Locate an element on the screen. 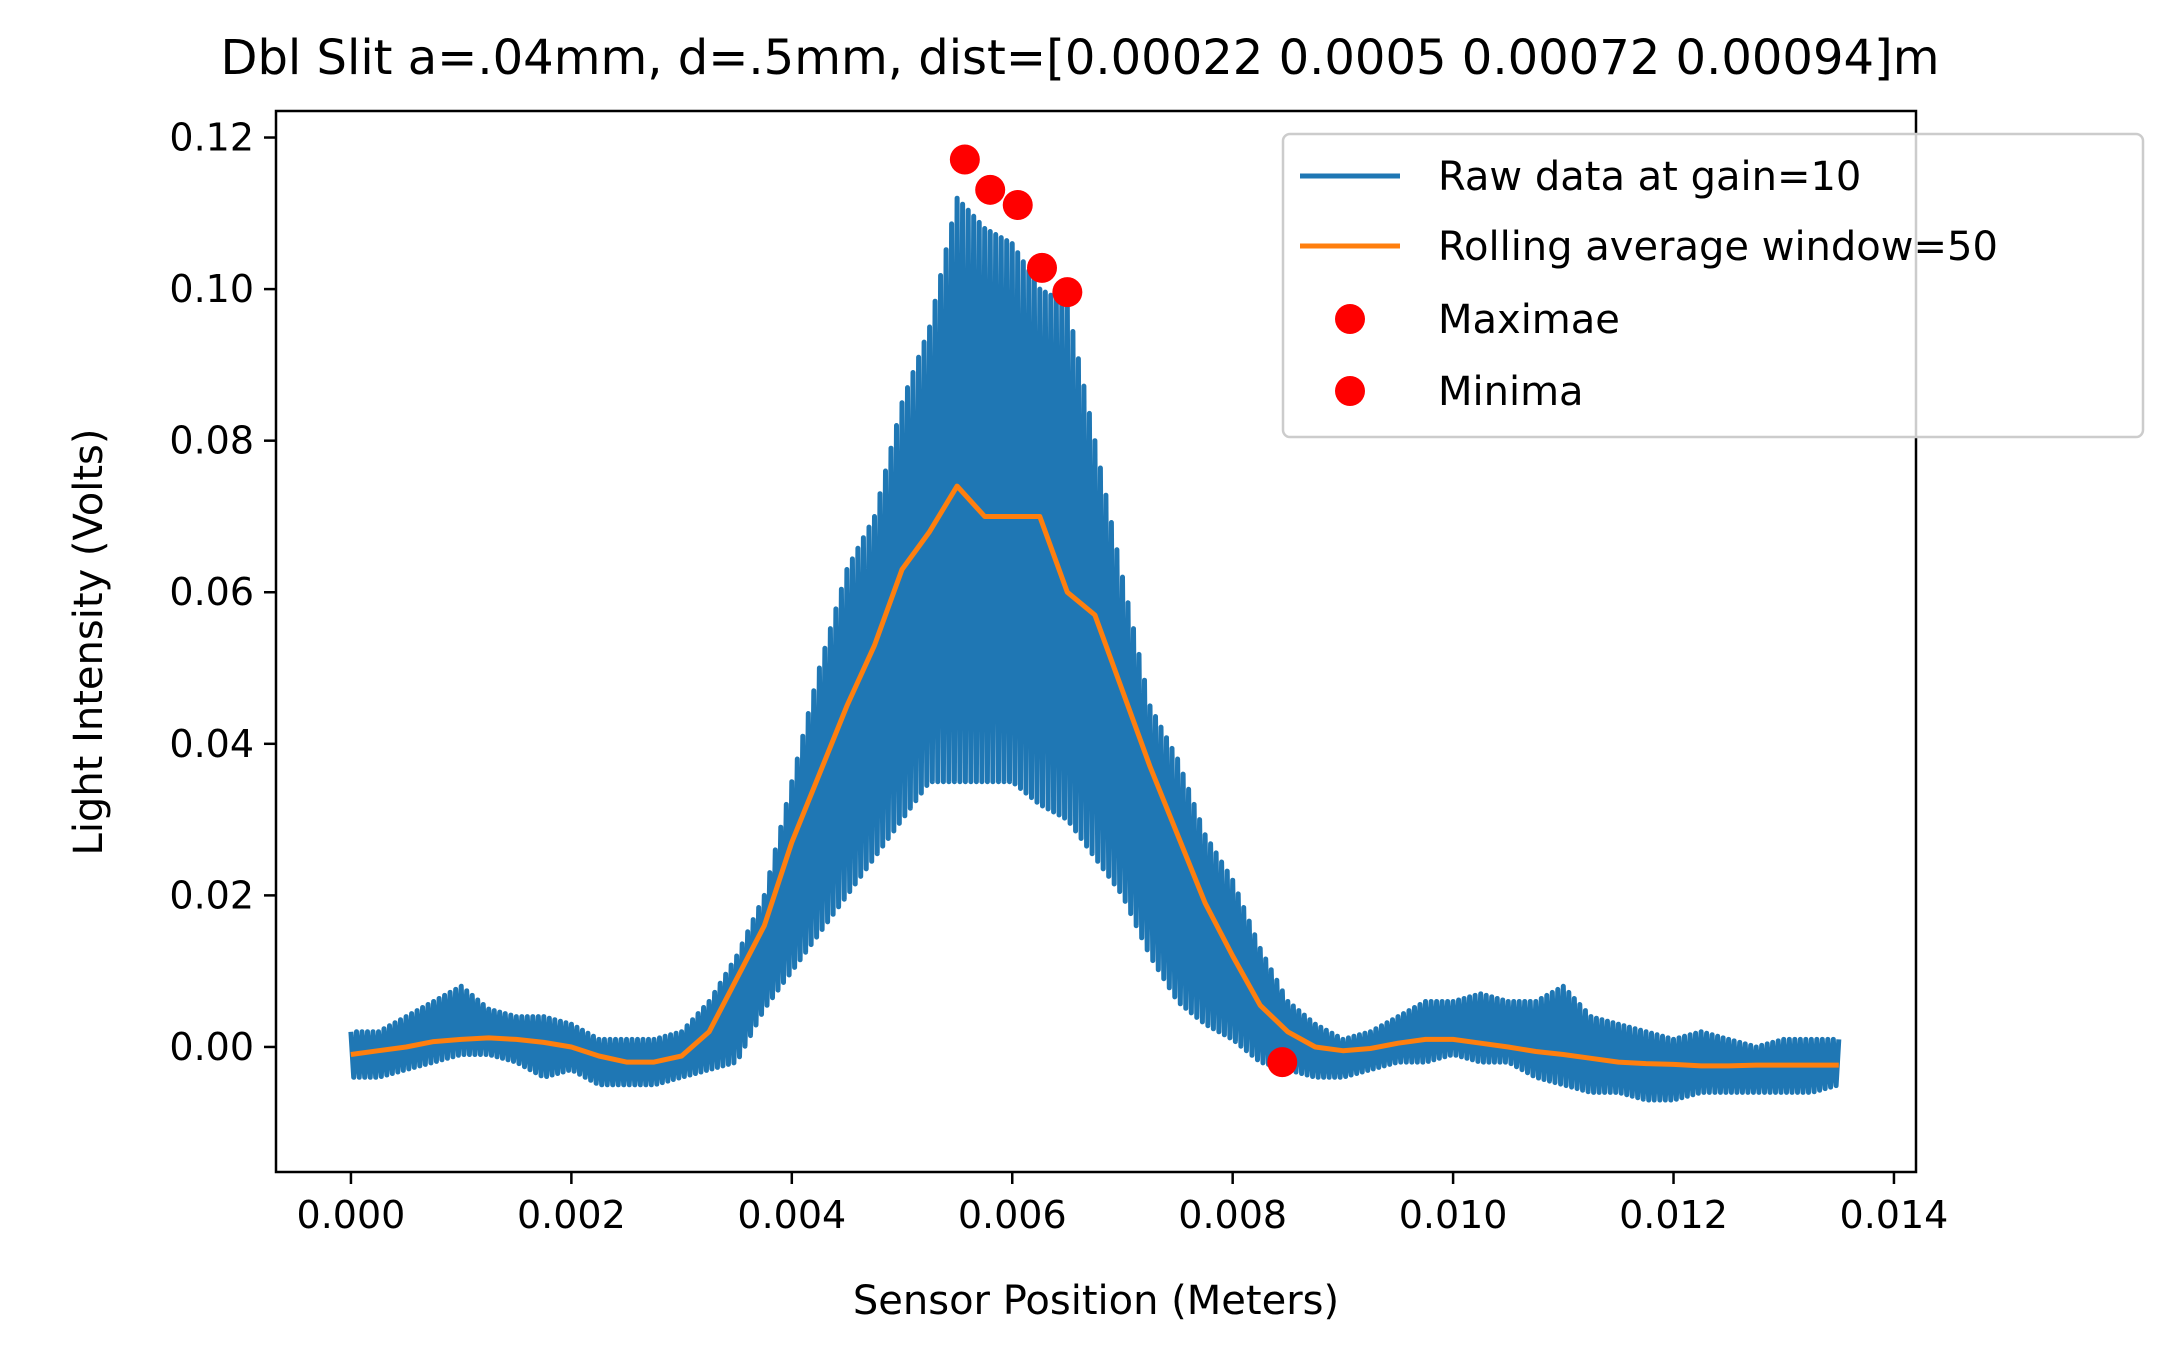  y-axis: 0.00 0.02 0.04 0.06 0.08 0.10 0.12 is located at coordinates (222, 592).